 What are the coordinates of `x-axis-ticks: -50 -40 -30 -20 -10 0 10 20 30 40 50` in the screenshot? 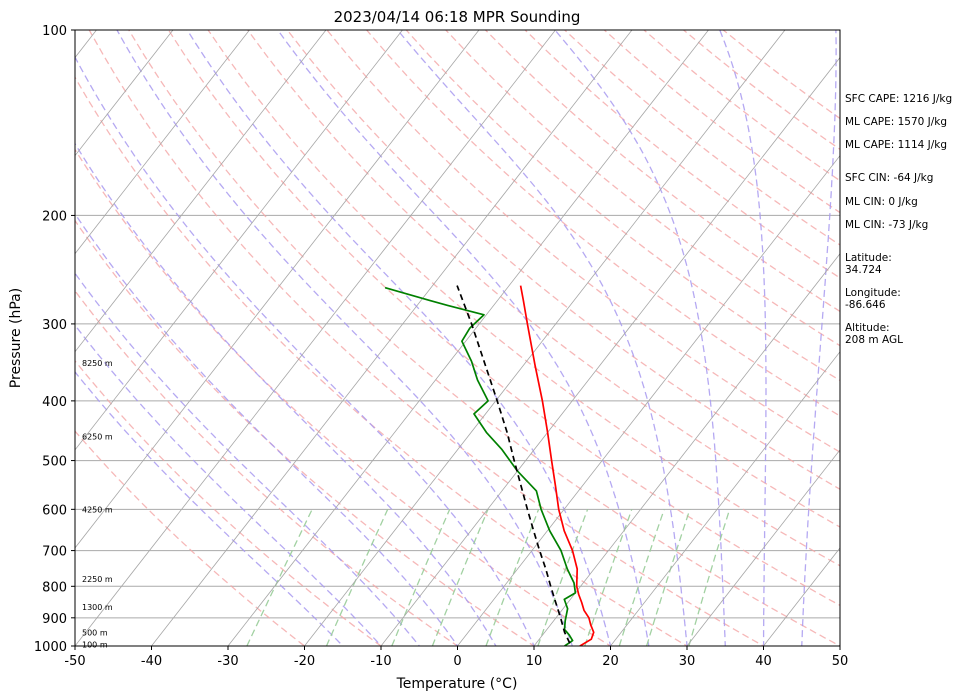 It's located at (456, 657).